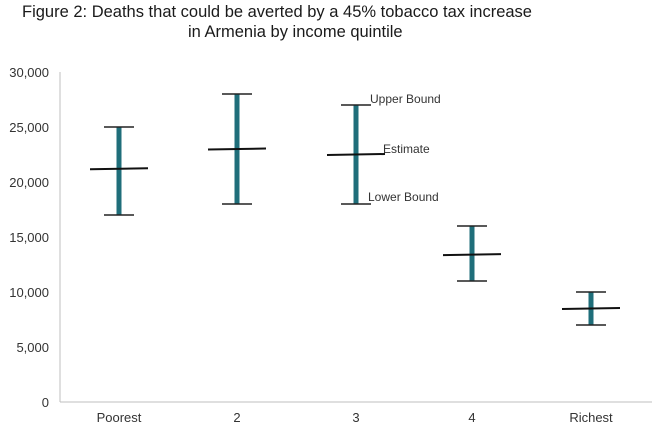  I want to click on y-tick-label: 5,000, so click(32, 347).